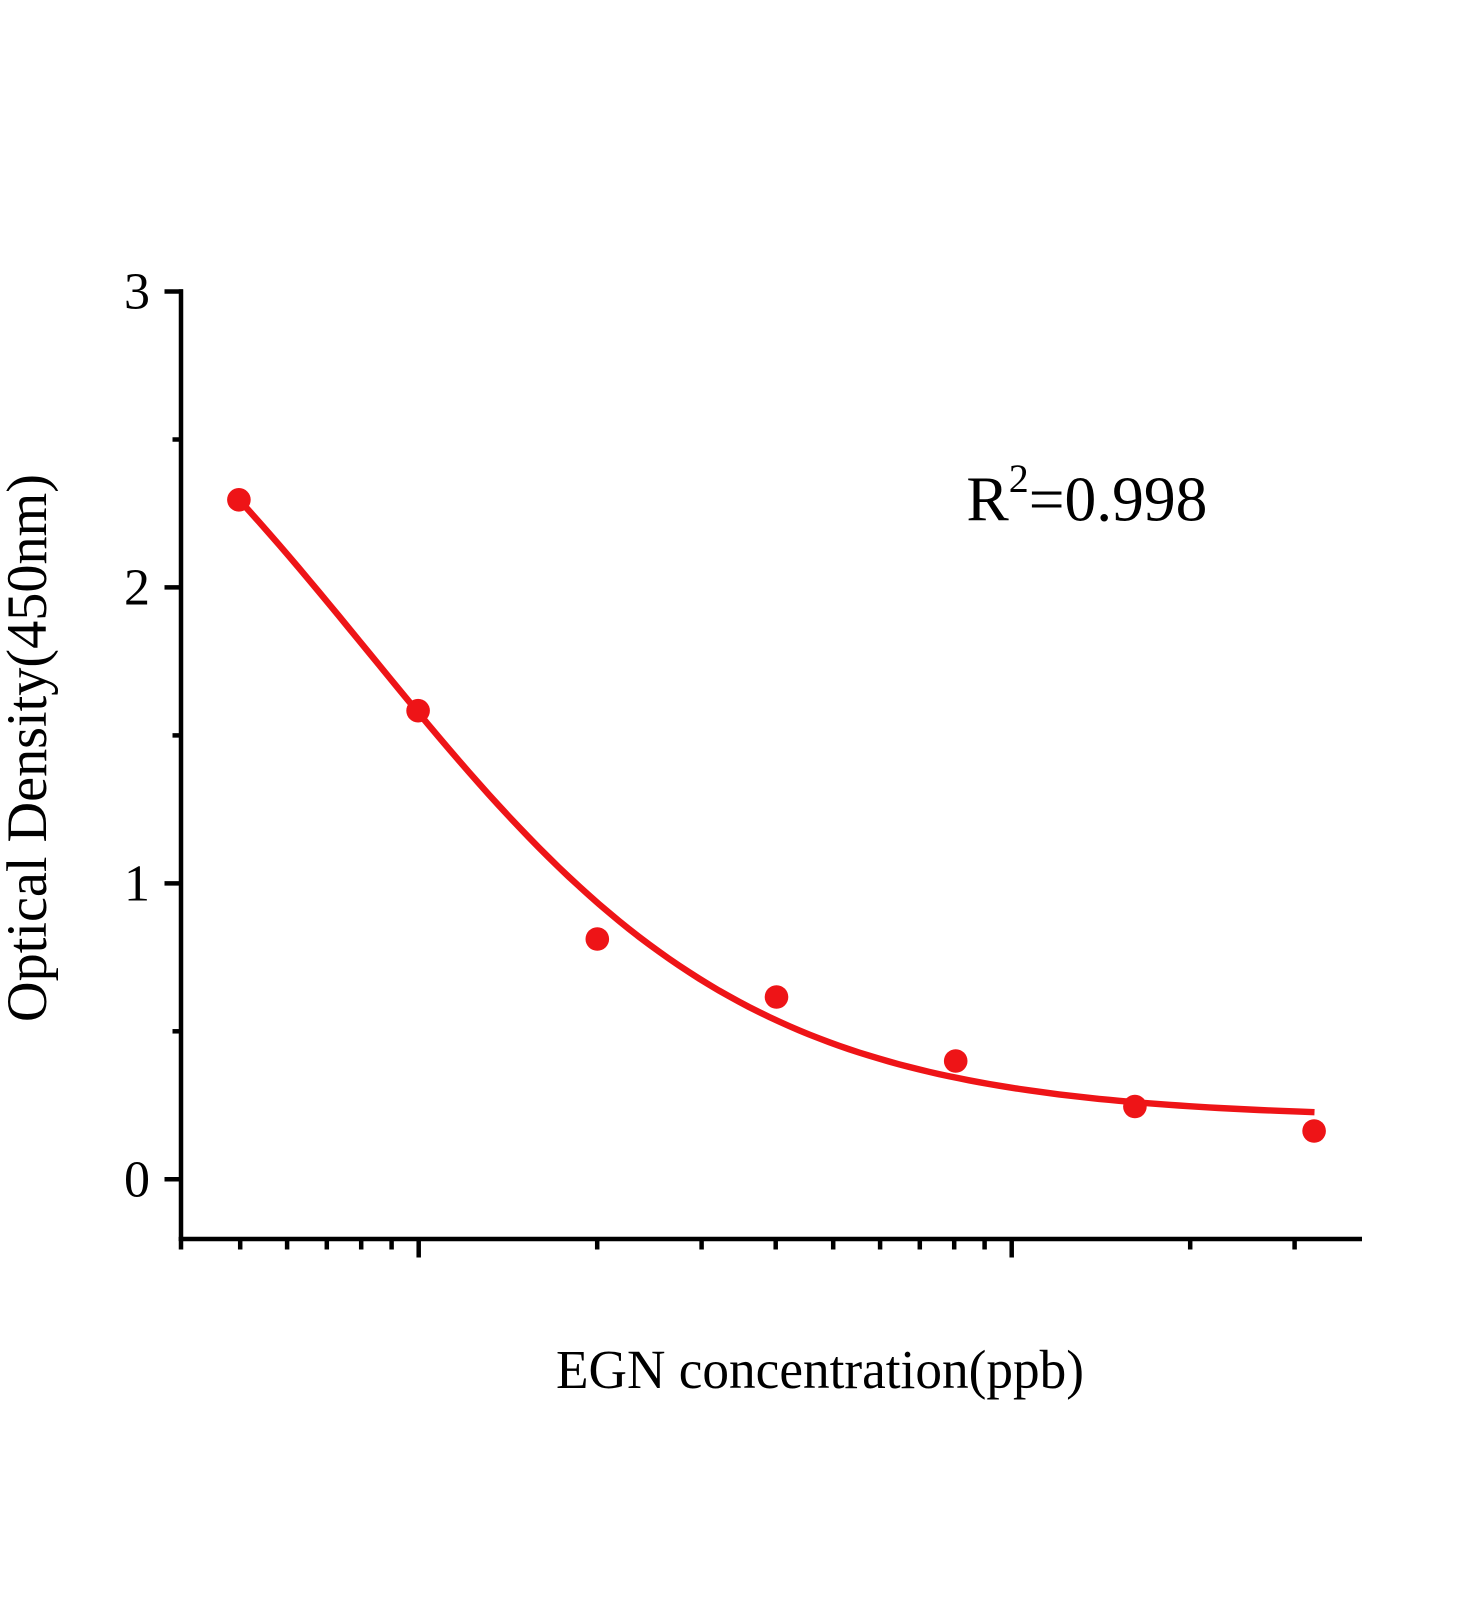 The height and width of the screenshot is (1600, 1472). Describe the element at coordinates (137, 1179) in the screenshot. I see `svg-text: 0` at that location.